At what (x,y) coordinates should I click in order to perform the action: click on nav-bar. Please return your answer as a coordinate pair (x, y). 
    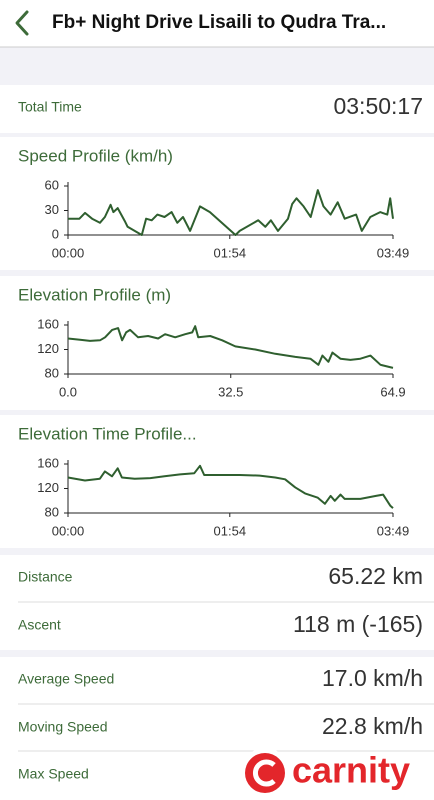
    Looking at the image, I should click on (217, 23).